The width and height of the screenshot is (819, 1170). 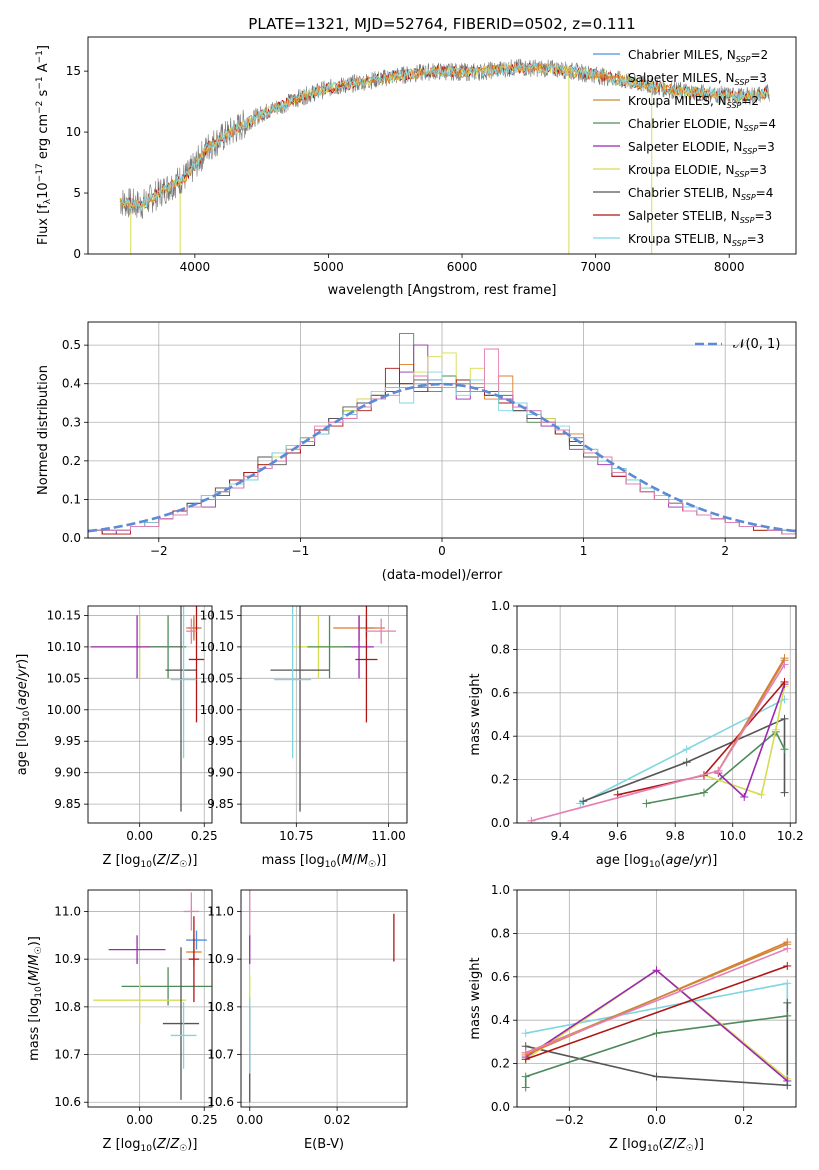 I want to click on legend-label: Chabrier ELODIE, NSSP=4, so click(x=702, y=125).